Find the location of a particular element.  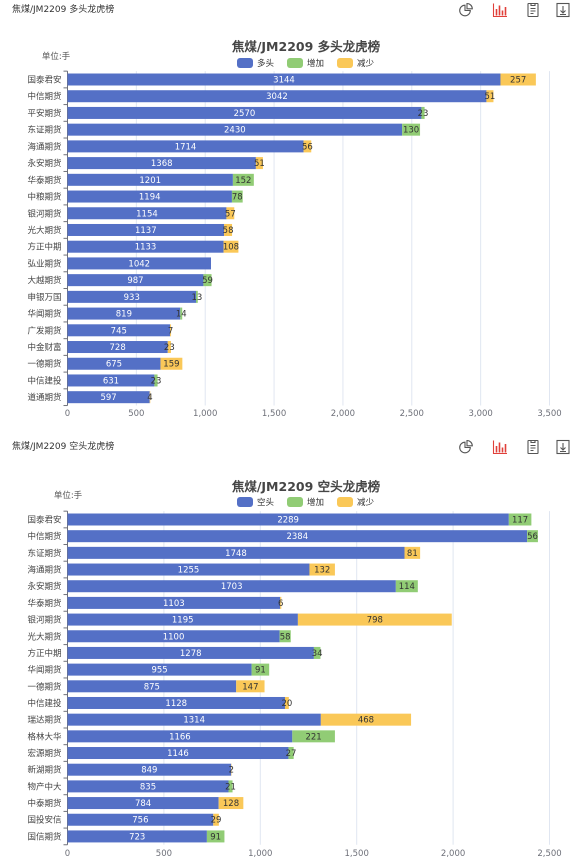

bar-row: 一德期货 675 159 is located at coordinates (105, 363).